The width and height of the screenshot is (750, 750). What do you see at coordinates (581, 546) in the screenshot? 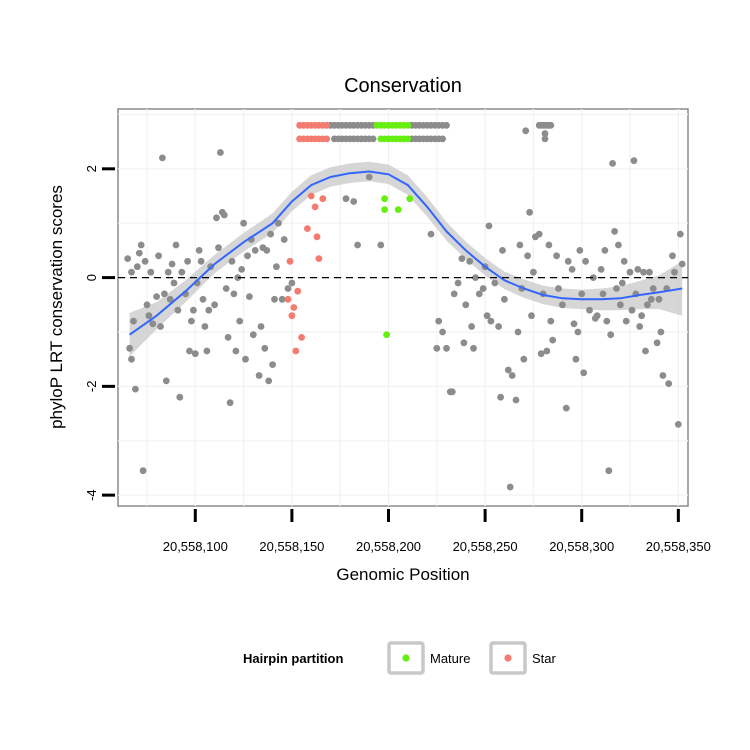
I see `x-tick-label: 20,558,300` at bounding box center [581, 546].